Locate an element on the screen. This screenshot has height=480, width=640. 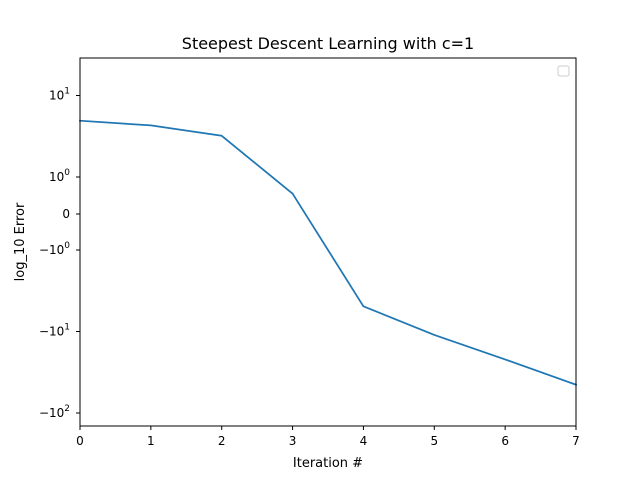
x-tick-label: 4 is located at coordinates (364, 441).